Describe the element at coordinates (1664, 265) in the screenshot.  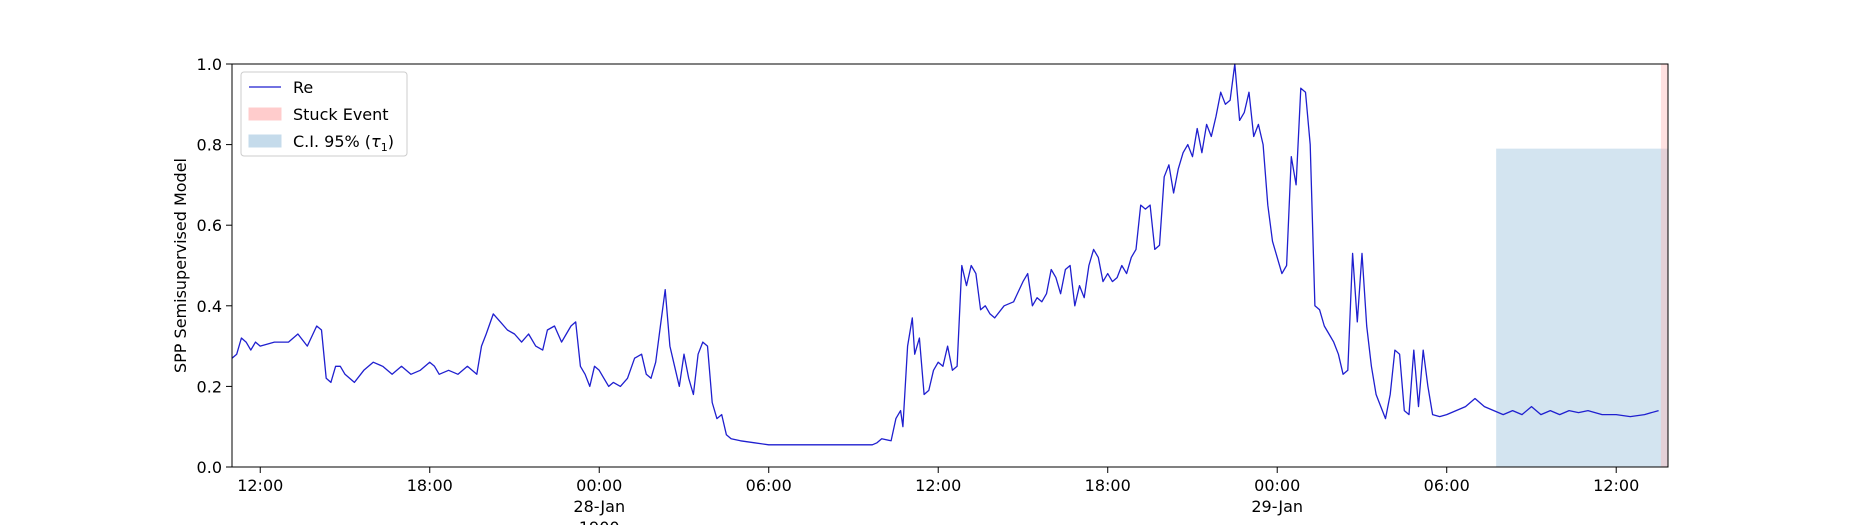
I see `stuck-event-span` at that location.